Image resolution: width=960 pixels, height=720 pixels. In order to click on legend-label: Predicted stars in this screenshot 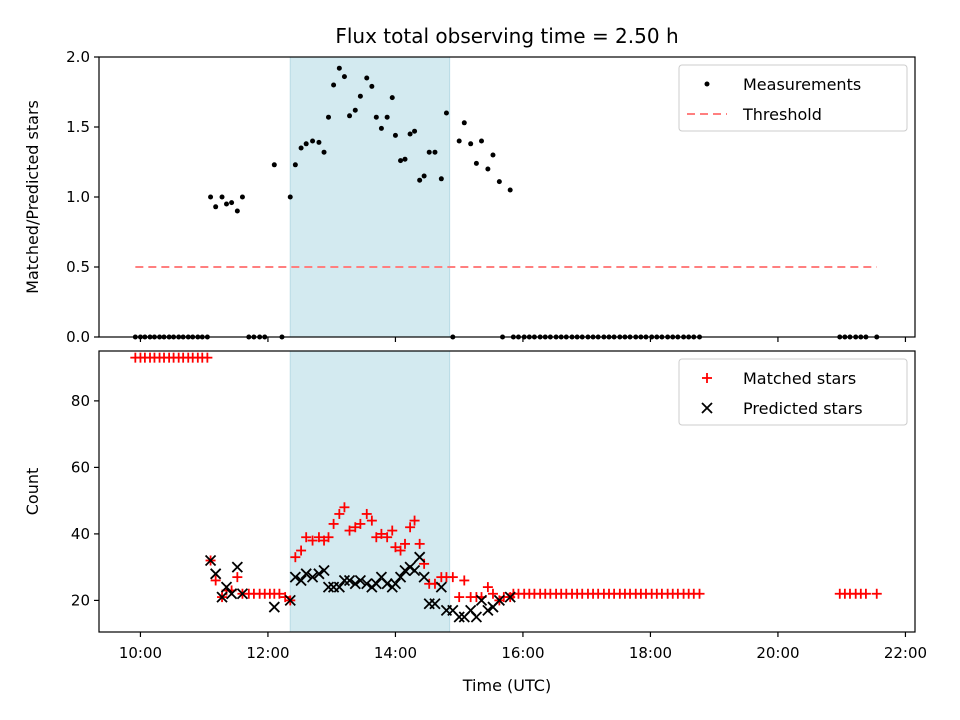, I will do `click(803, 408)`.